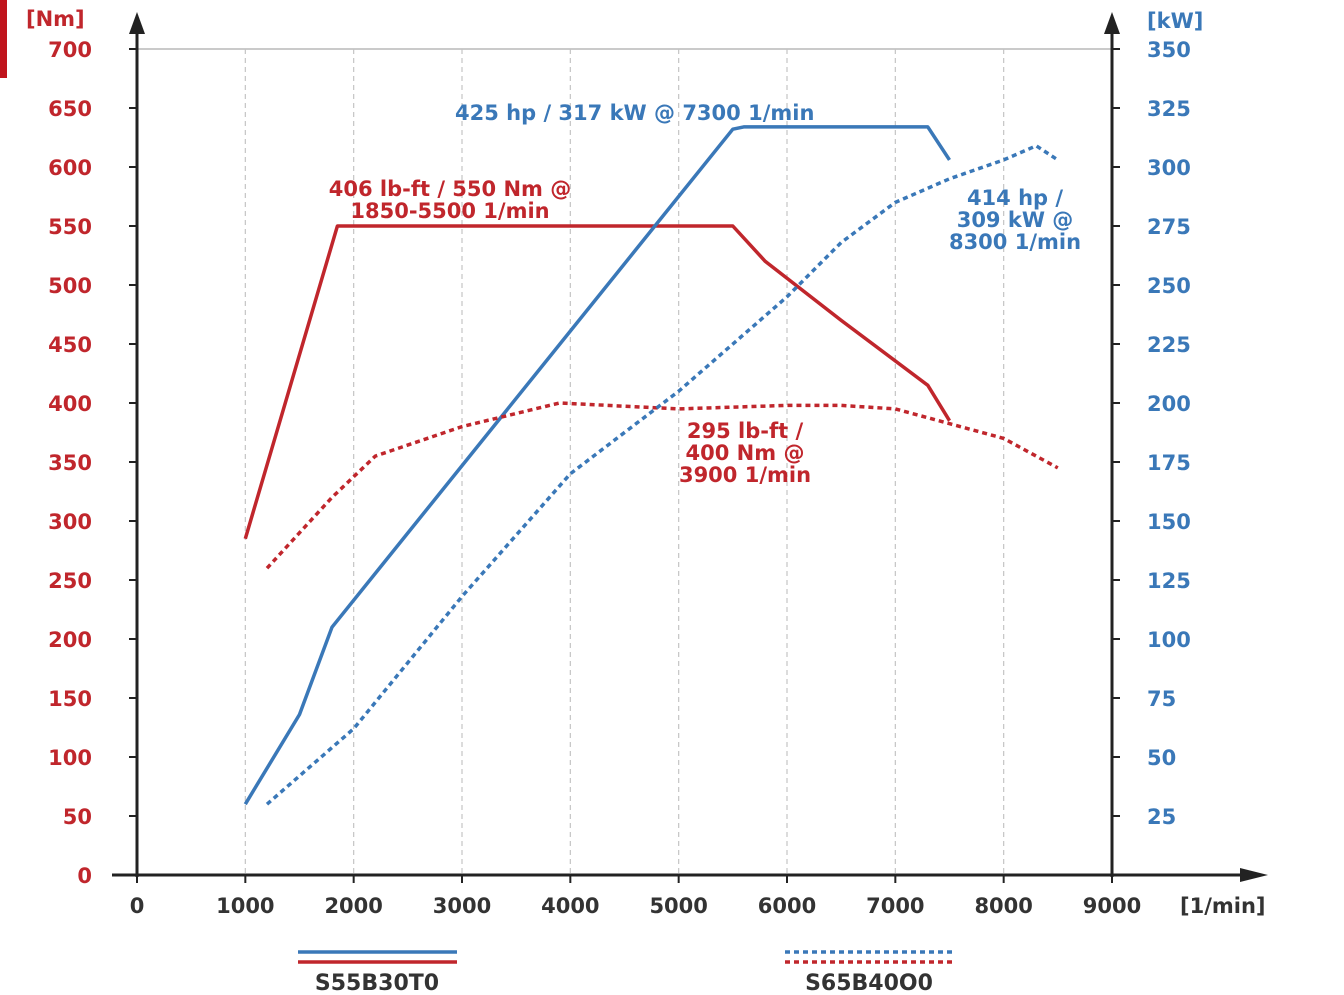 Image resolution: width=1344 pixels, height=995 pixels. Describe the element at coordinates (84, 876) in the screenshot. I see `left-tick-label: 0` at that location.